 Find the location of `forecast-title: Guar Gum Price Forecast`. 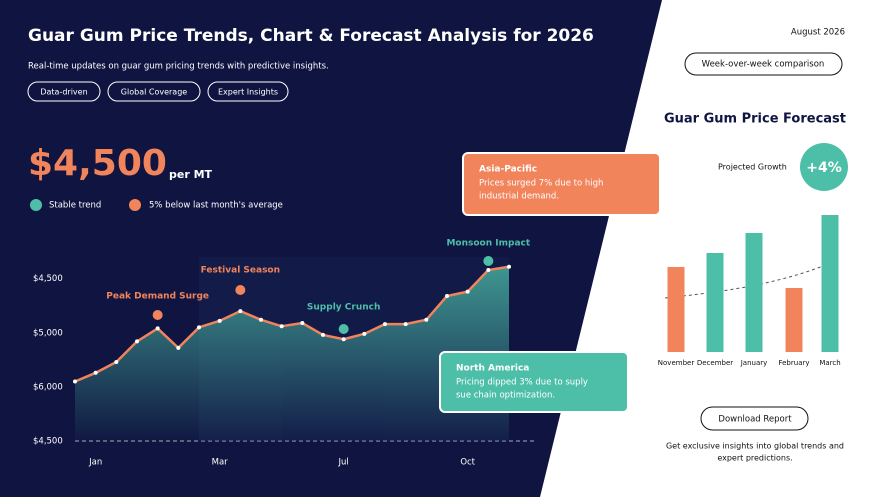

forecast-title: Guar Gum Price Forecast is located at coordinates (755, 119).